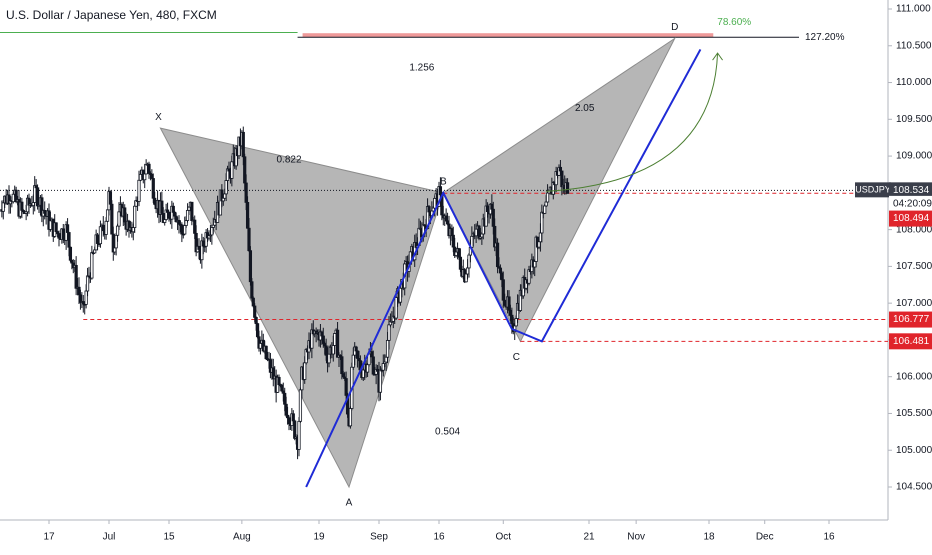 The image size is (932, 555). Describe the element at coordinates (914, 45) in the screenshot. I see `y-tick-label: 110.500` at that location.